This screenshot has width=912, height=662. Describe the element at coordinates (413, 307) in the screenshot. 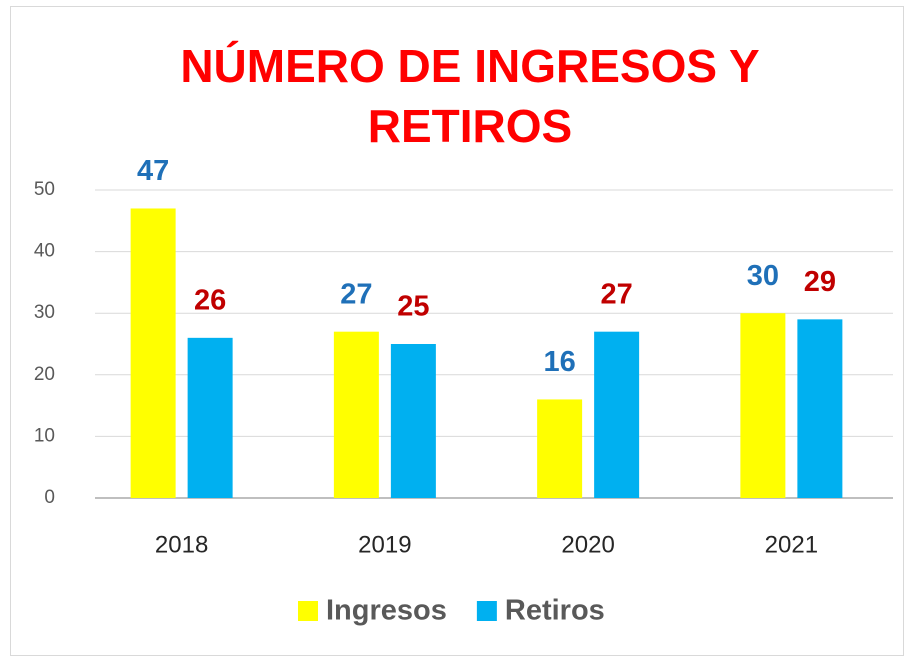

I see `data-label: 25` at that location.